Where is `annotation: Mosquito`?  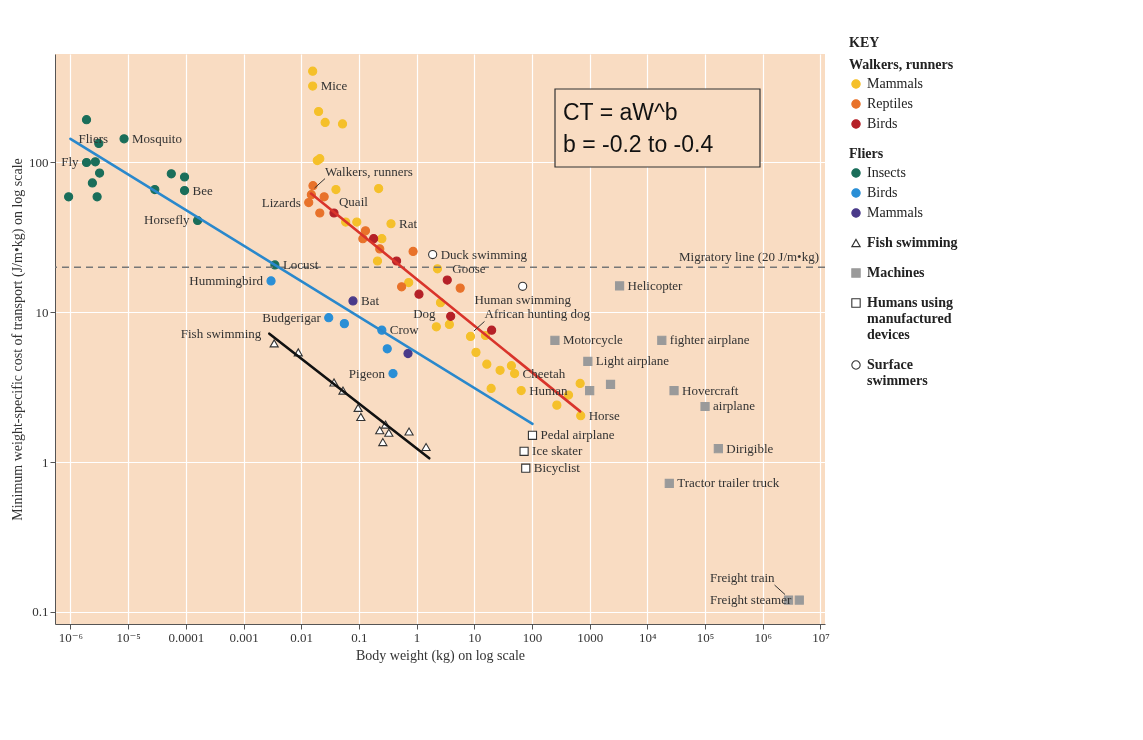 annotation: Mosquito is located at coordinates (157, 138).